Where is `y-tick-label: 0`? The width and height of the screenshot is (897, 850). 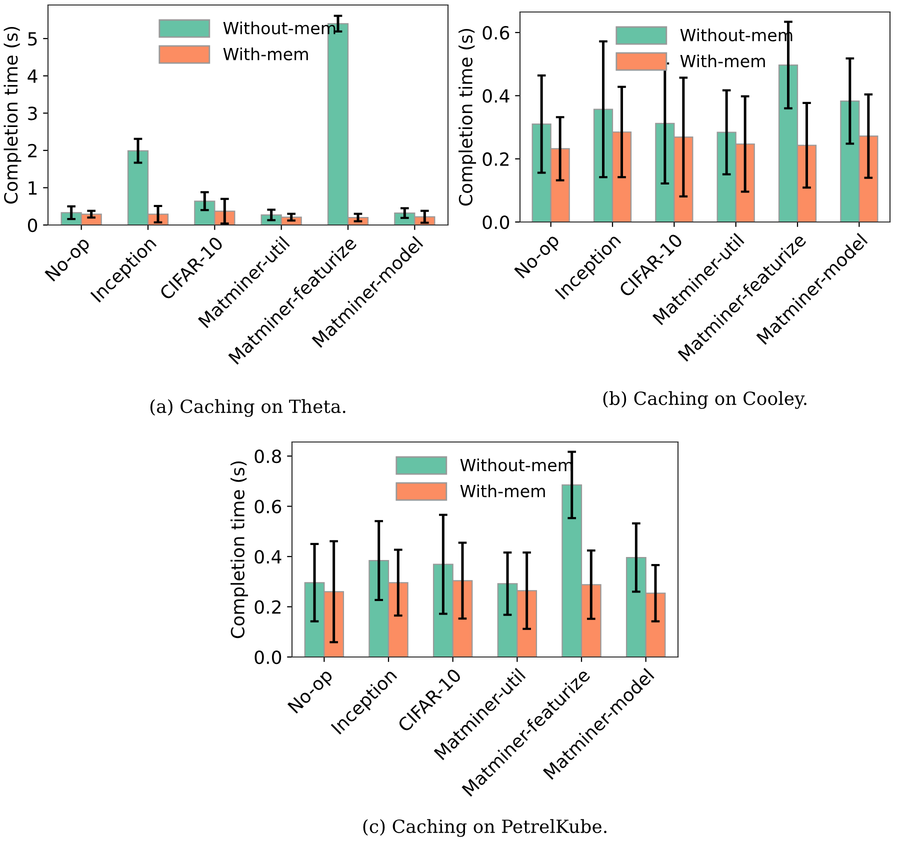
y-tick-label: 0 is located at coordinates (33, 225).